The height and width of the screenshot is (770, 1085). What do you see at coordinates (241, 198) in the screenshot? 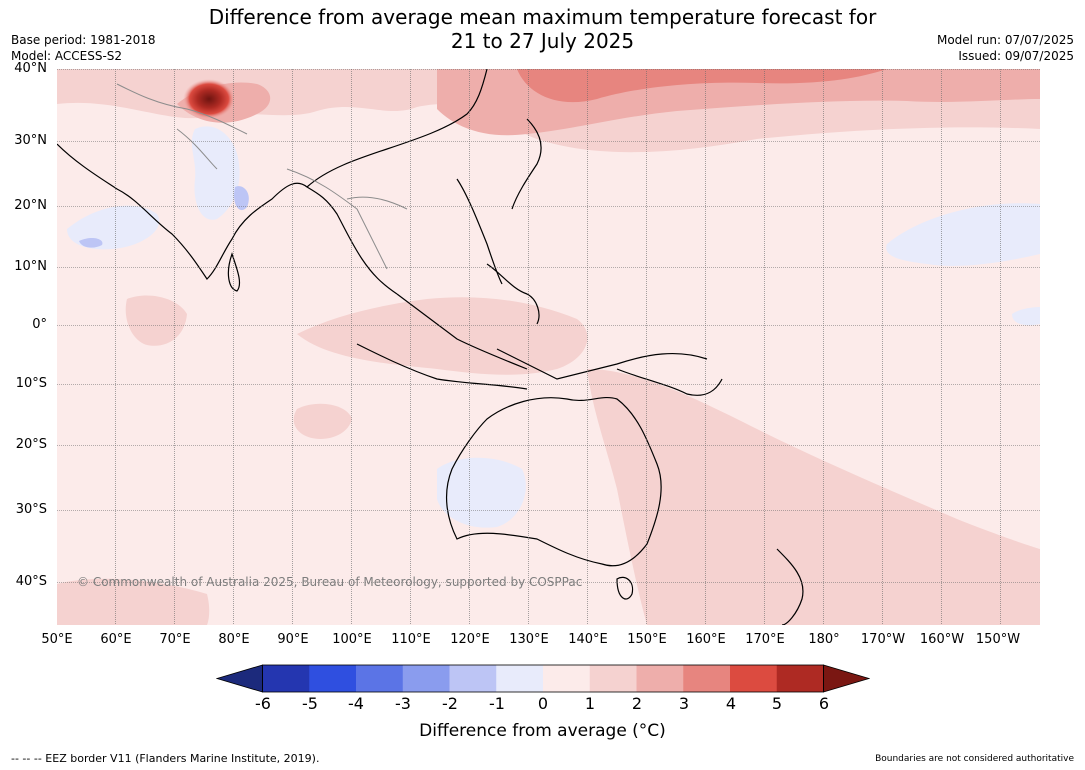
I see `anomaly-cool-india-core` at bounding box center [241, 198].